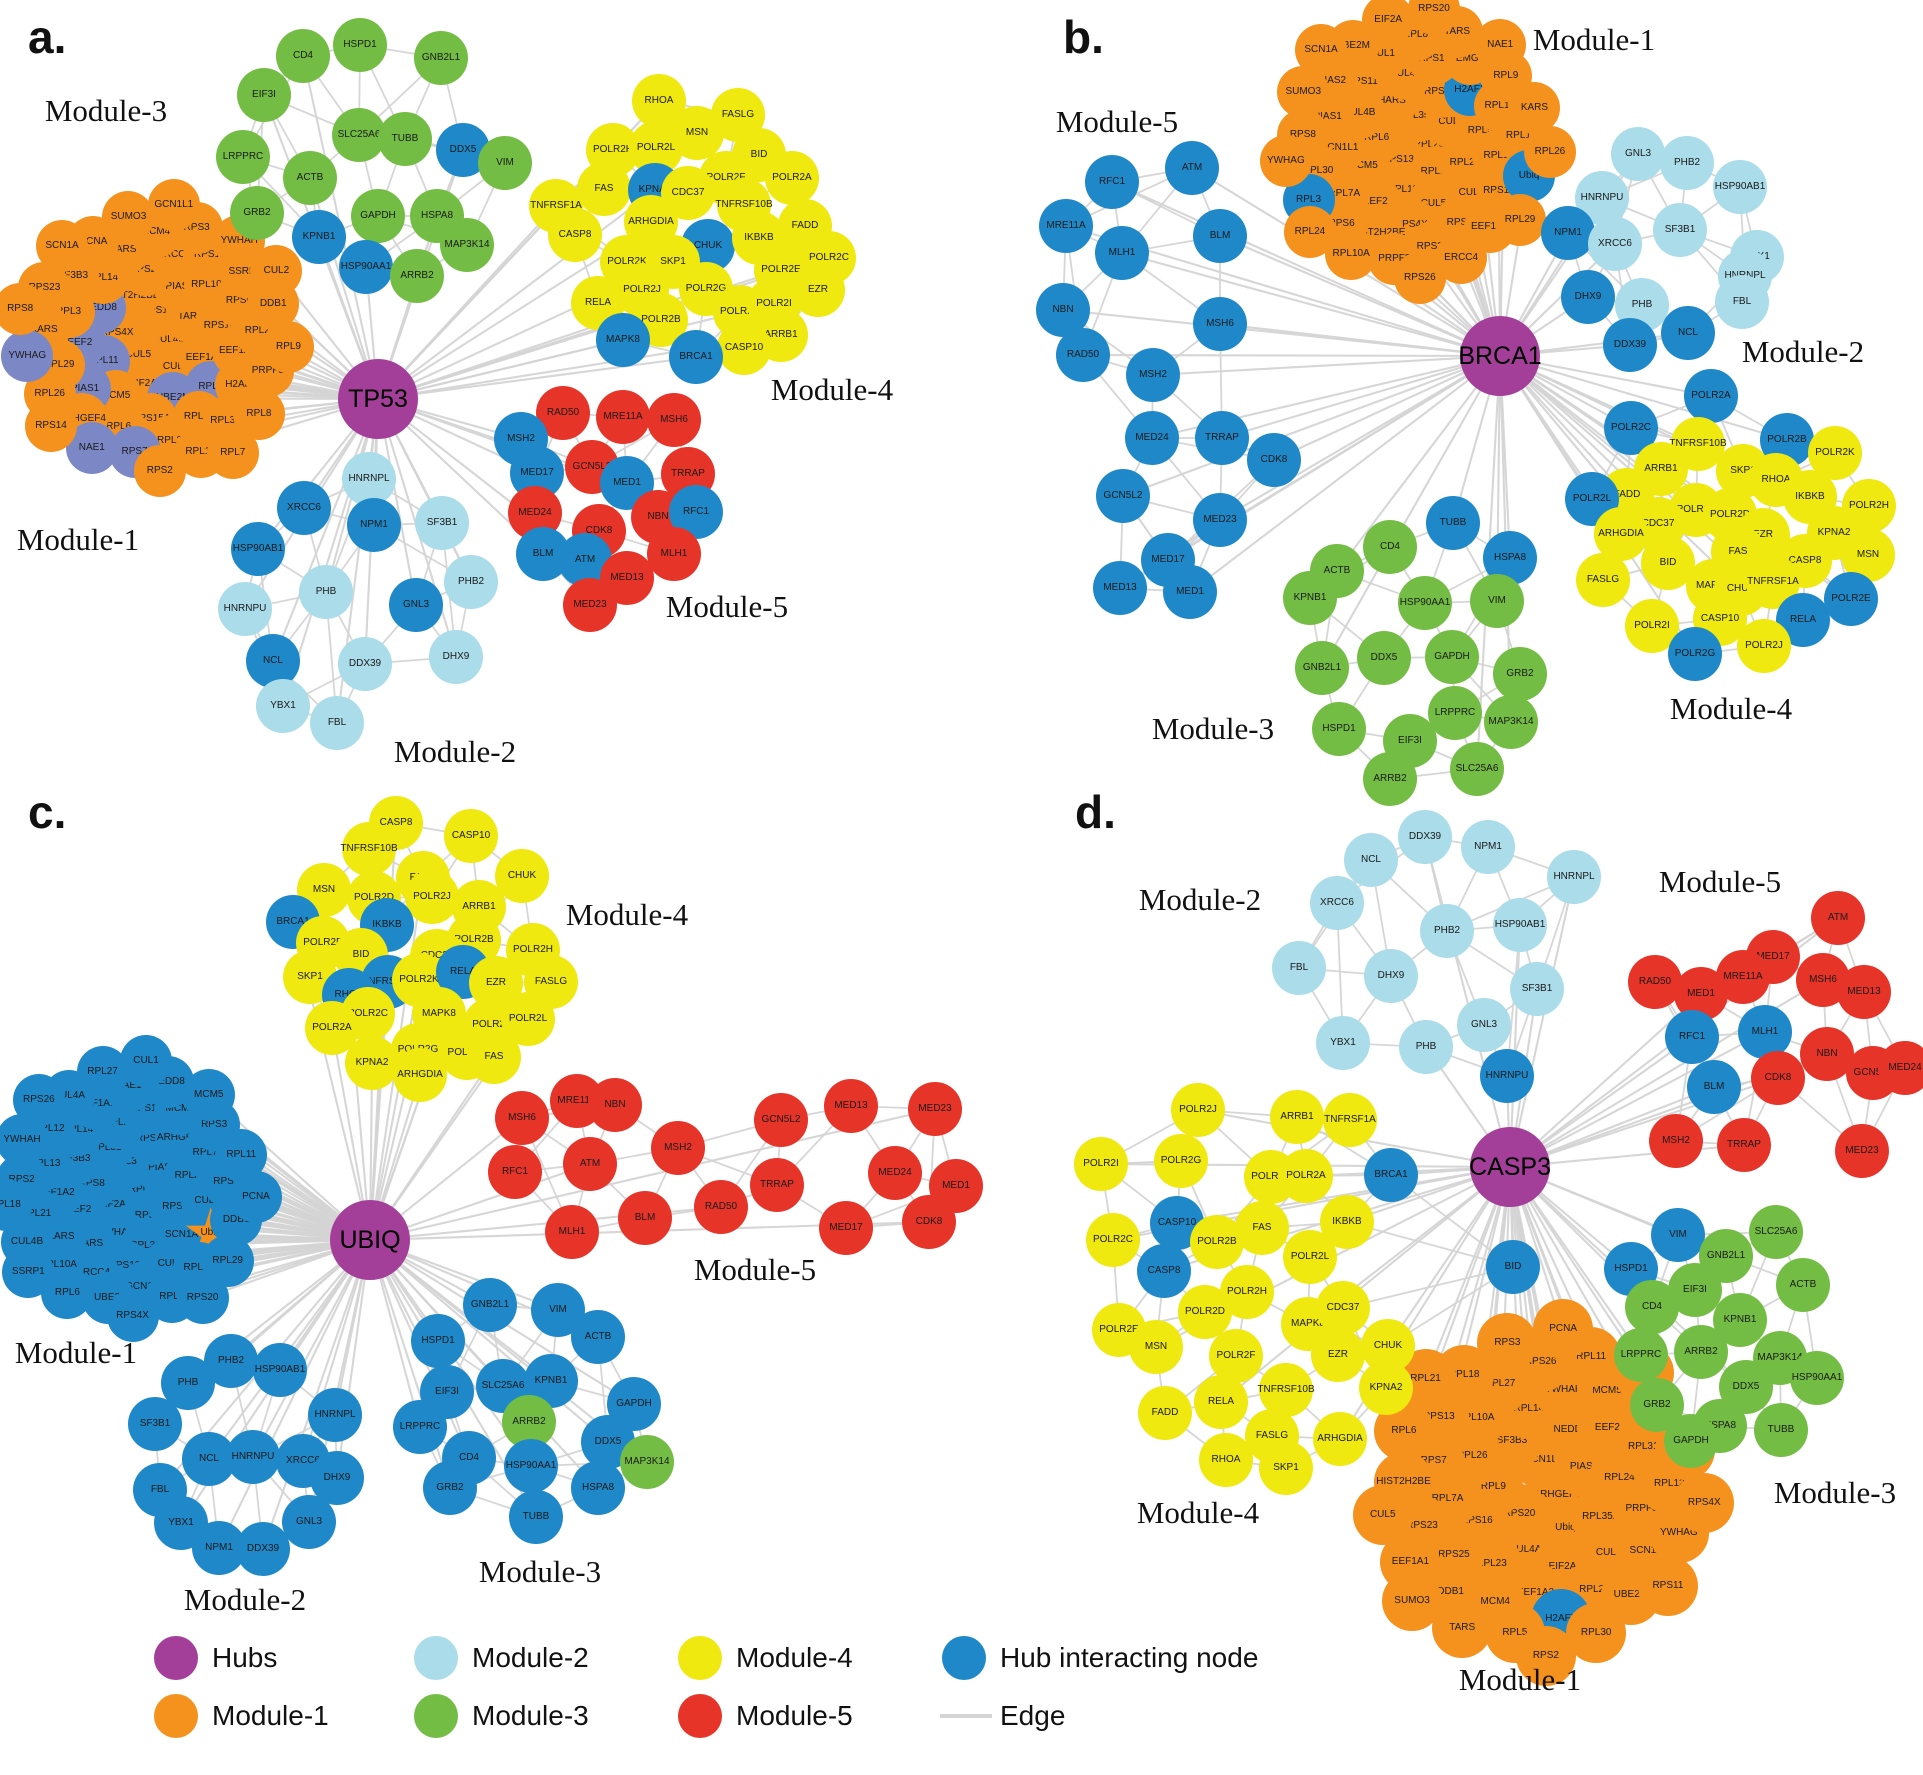 Image resolution: width=1923 pixels, height=1775 pixels. I want to click on node-NPM1: NPM1, so click(1568, 233).